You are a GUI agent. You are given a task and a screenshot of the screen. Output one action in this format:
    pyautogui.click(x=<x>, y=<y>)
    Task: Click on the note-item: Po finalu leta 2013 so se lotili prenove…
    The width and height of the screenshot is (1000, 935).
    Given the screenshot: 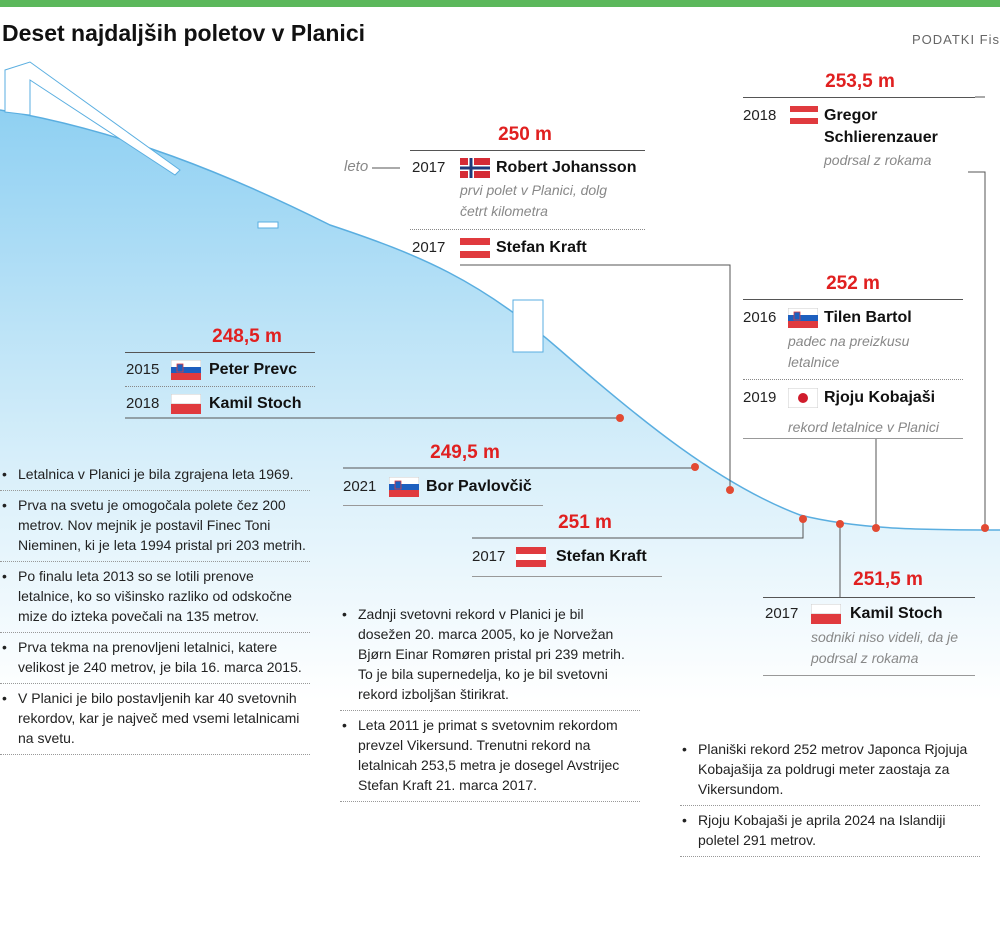 What is the action you would take?
    pyautogui.click(x=155, y=597)
    